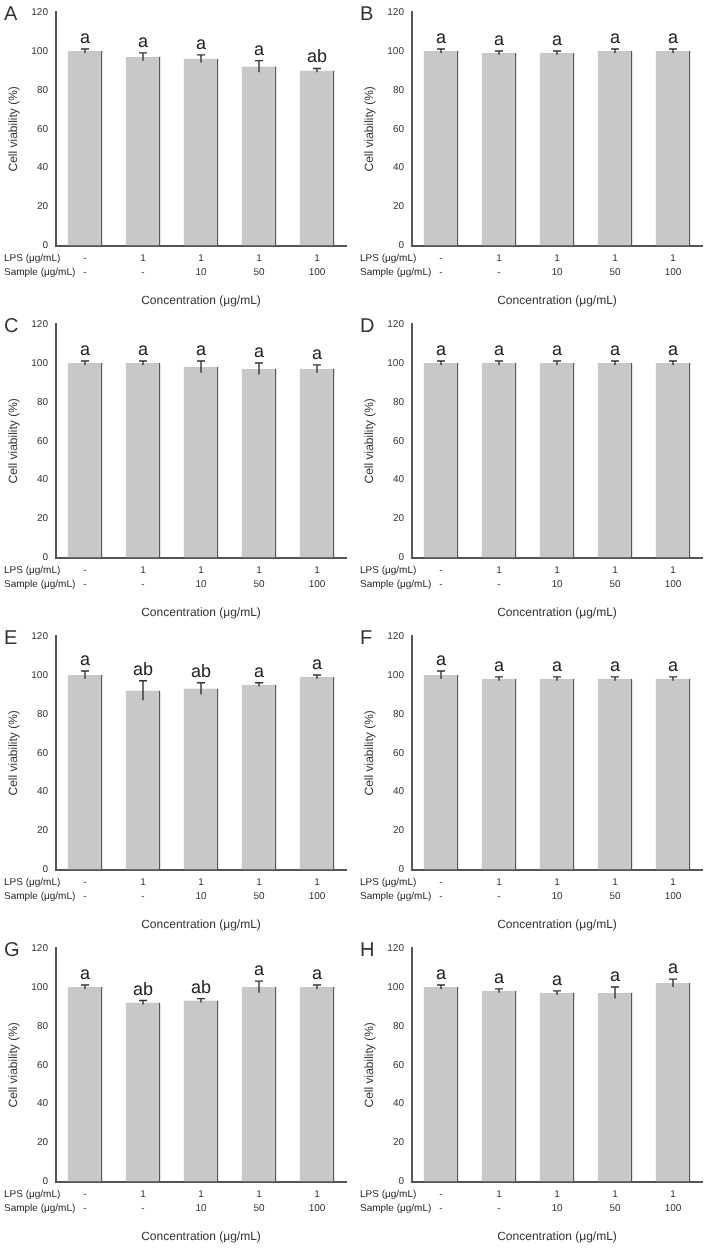 The height and width of the screenshot is (1250, 710). Describe the element at coordinates (367, 950) in the screenshot. I see `chart-title: H` at that location.